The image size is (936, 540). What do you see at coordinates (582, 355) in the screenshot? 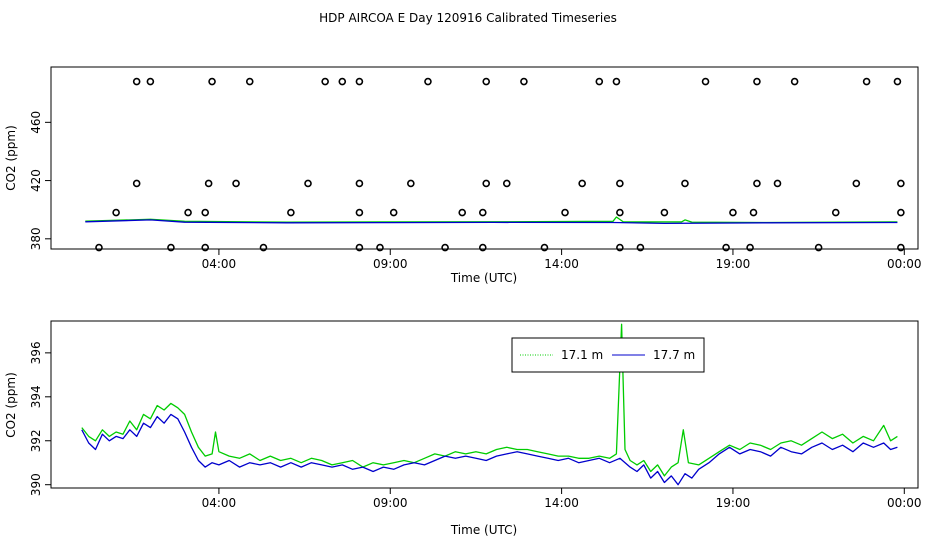
I see `legend-label-17-1m: 17.1 m` at bounding box center [582, 355].